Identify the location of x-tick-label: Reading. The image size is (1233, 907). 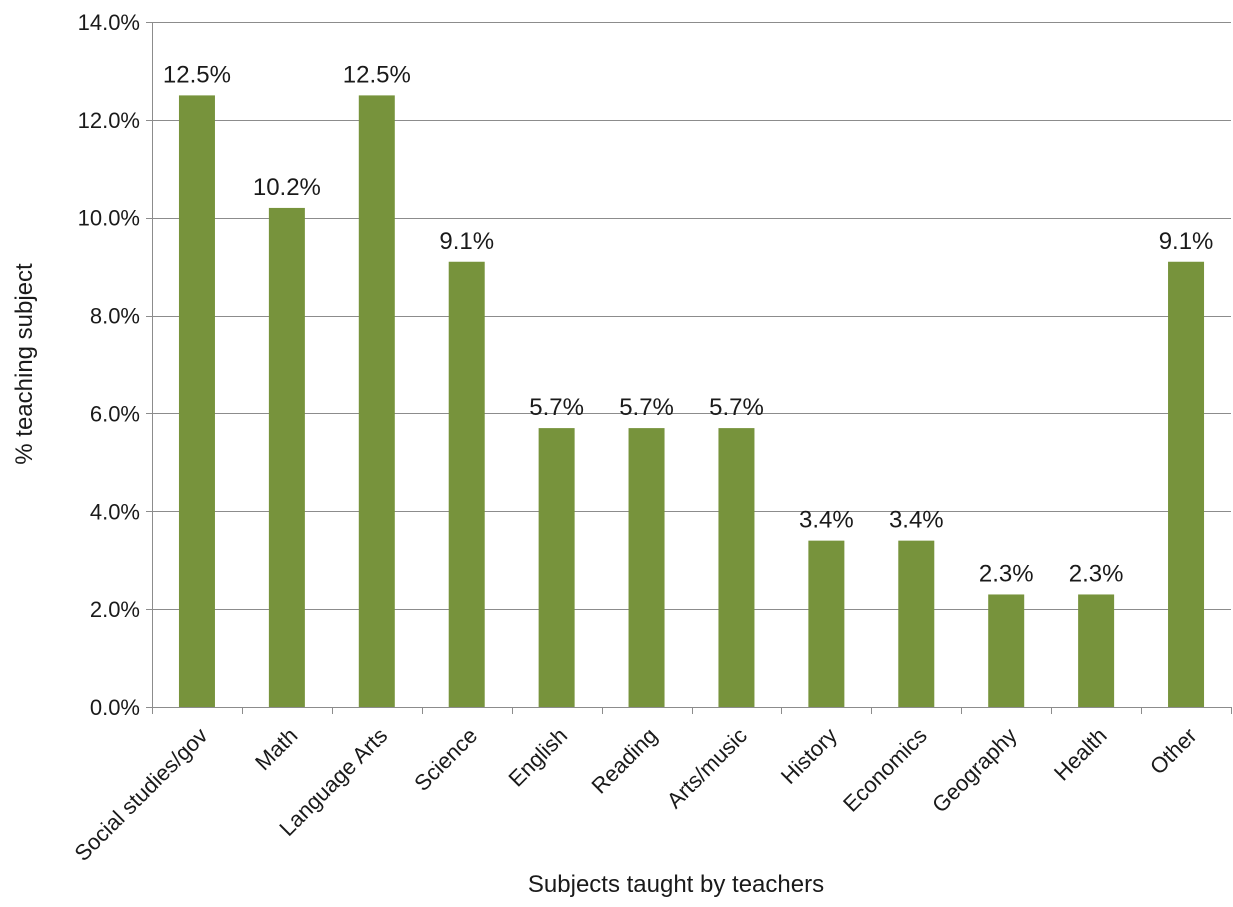
(624, 761).